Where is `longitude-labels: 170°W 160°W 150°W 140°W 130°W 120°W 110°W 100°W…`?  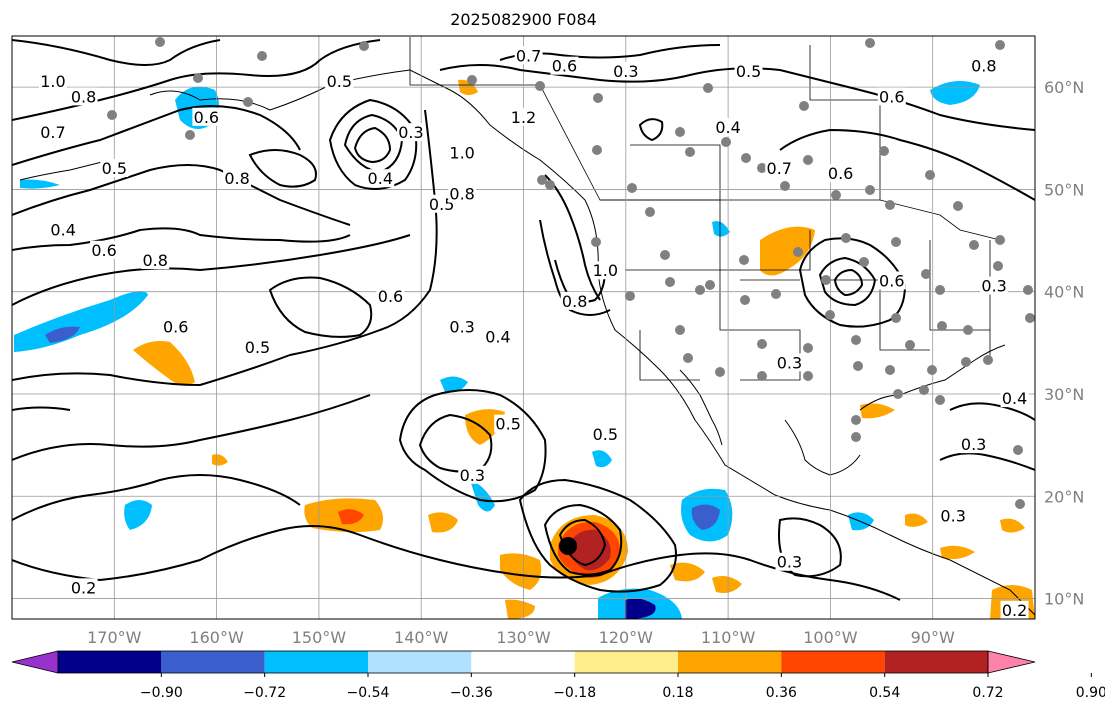
longitude-labels: 170°W 160°W 150°W 140°W 130°W 120°W 110°W 100°W… is located at coordinates (521, 637).